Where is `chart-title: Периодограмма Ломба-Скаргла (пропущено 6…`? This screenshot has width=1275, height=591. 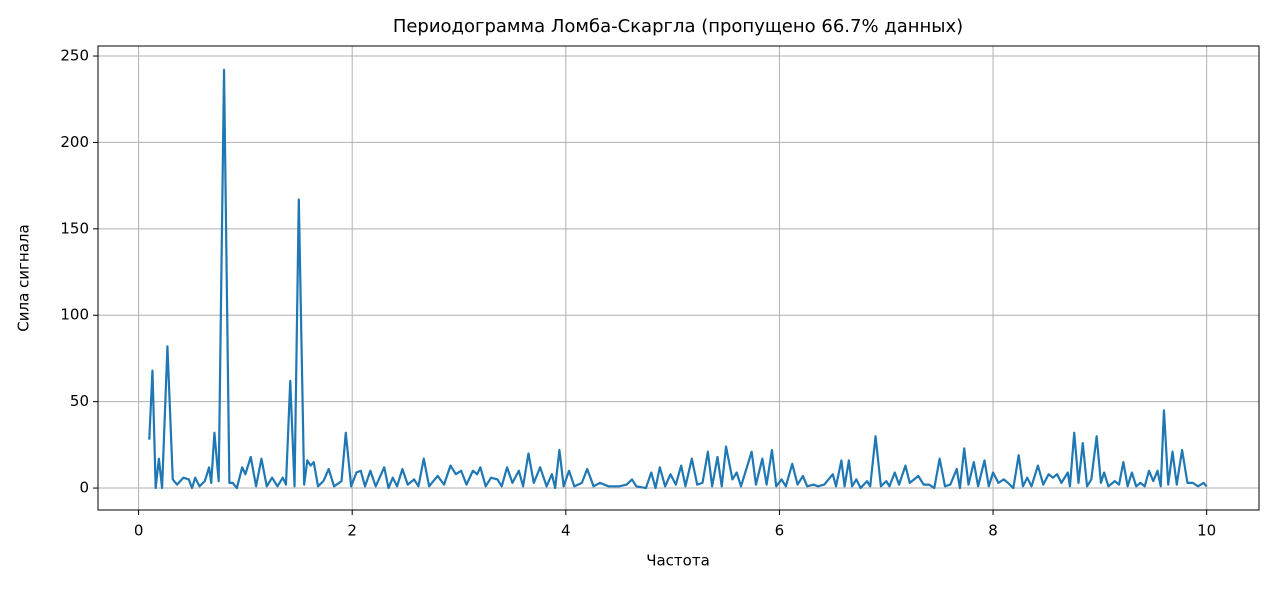
chart-title: Периодограмма Ломба-Скаргла (пропущено 6… is located at coordinates (678, 26).